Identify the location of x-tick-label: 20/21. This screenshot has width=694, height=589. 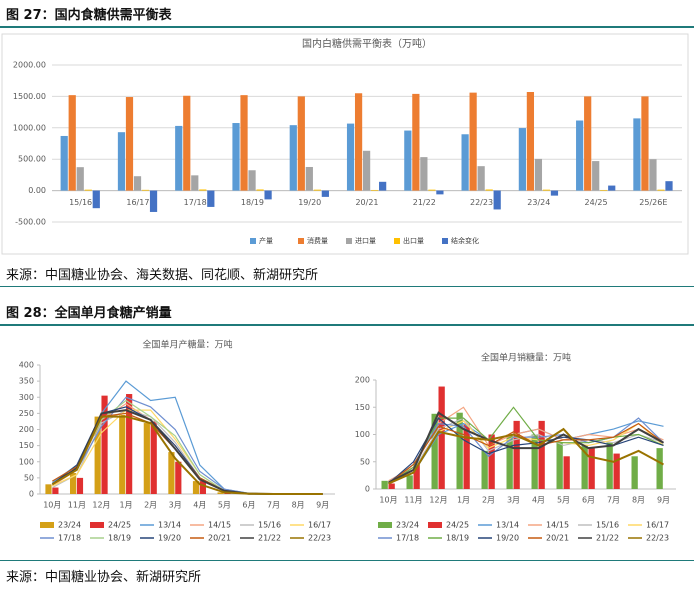
(366, 202).